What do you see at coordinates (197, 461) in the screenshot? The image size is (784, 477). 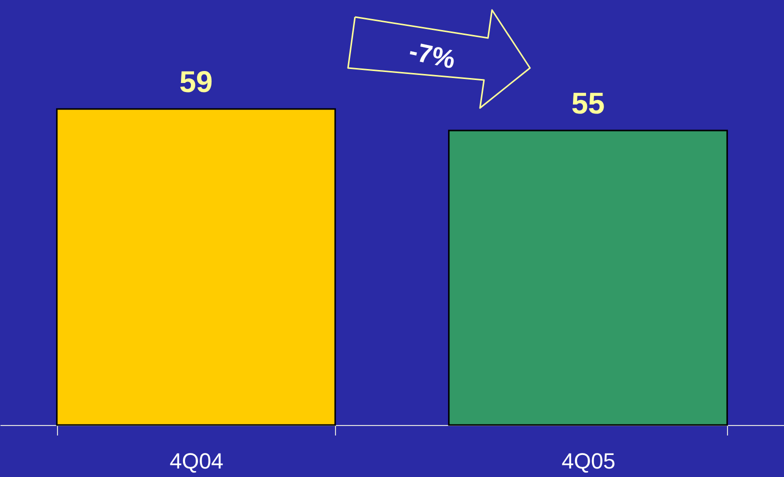 I see `x-tick-label: 4Q04` at bounding box center [197, 461].